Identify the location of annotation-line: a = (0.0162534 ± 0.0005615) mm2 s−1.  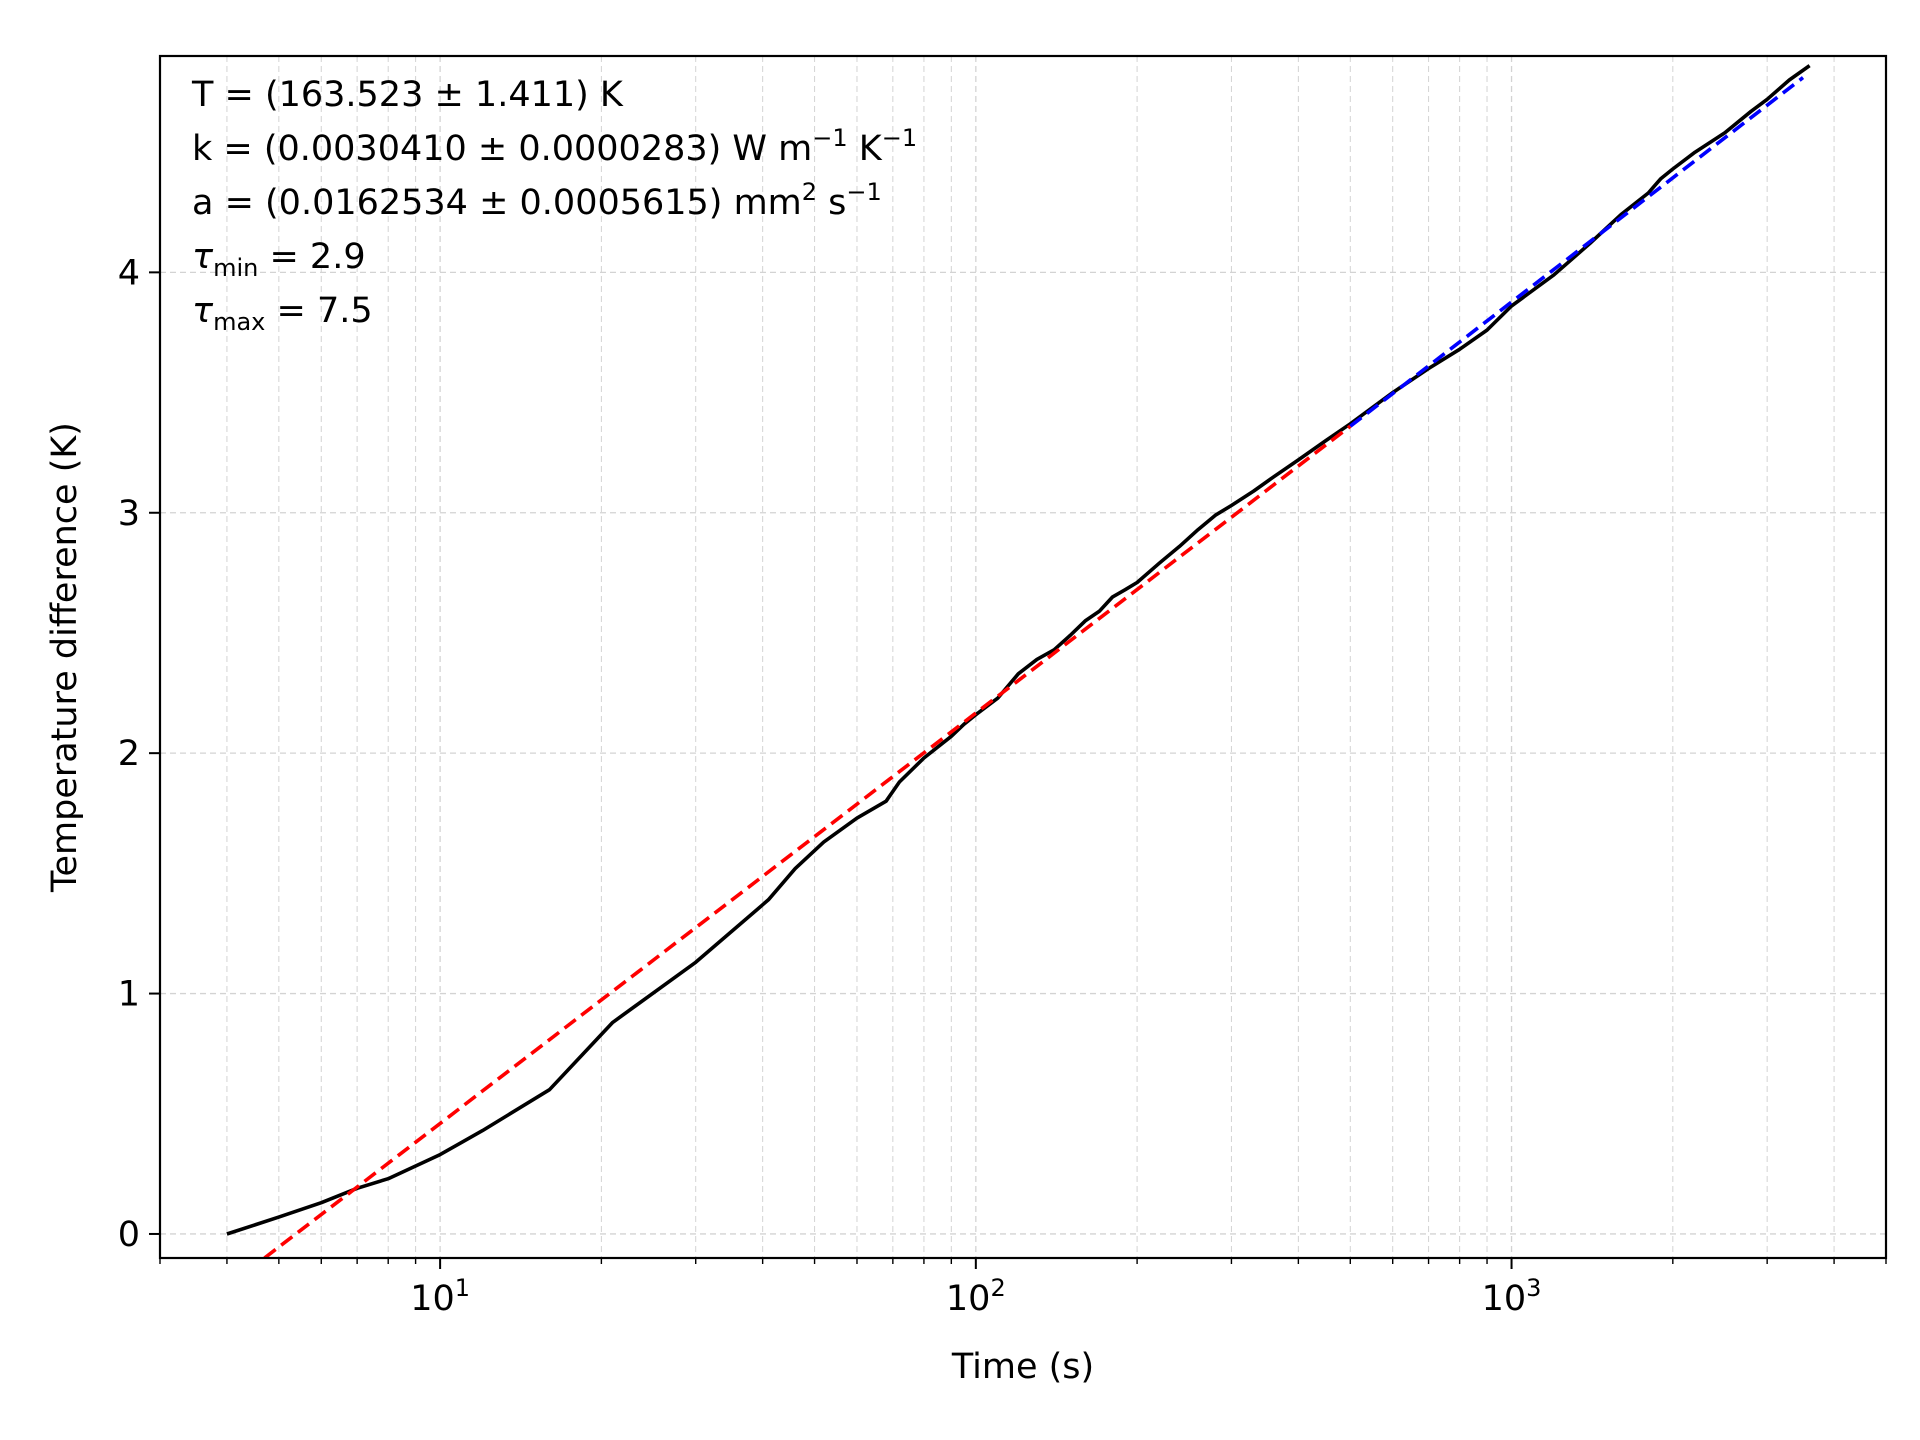
(537, 200).